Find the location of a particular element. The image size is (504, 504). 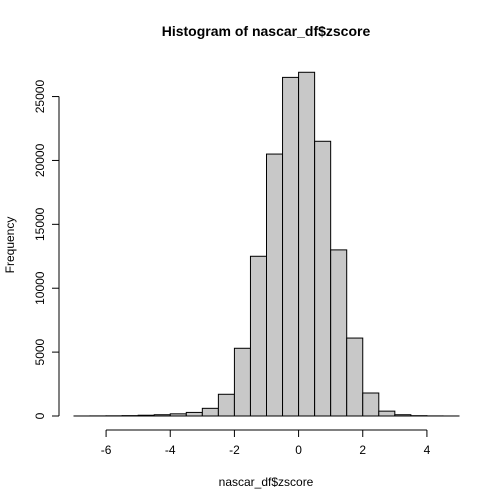

y-tick-label: 10000 is located at coordinates (40, 288).